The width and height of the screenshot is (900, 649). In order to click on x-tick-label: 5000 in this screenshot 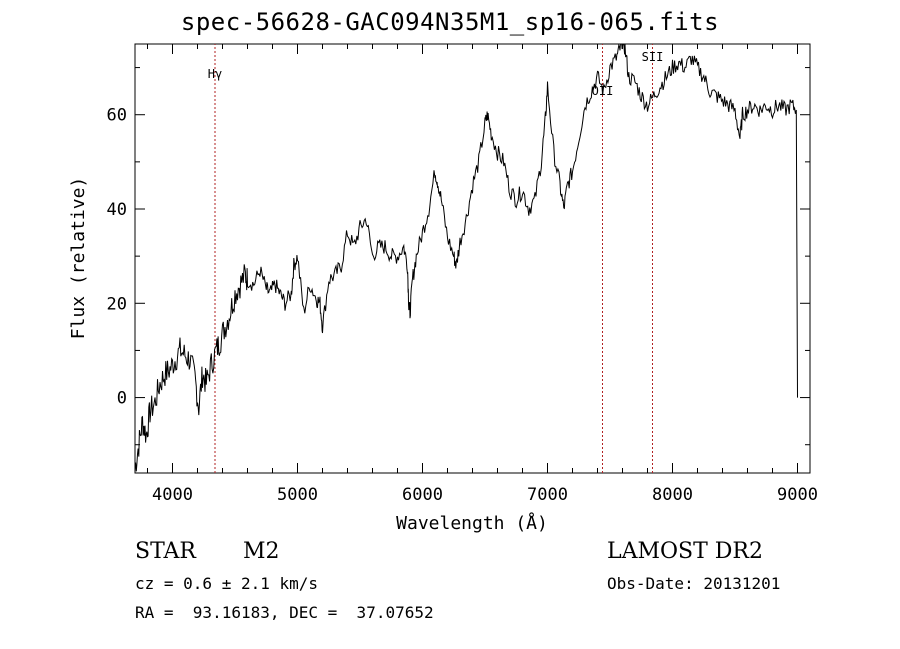, I will do `click(297, 495)`.